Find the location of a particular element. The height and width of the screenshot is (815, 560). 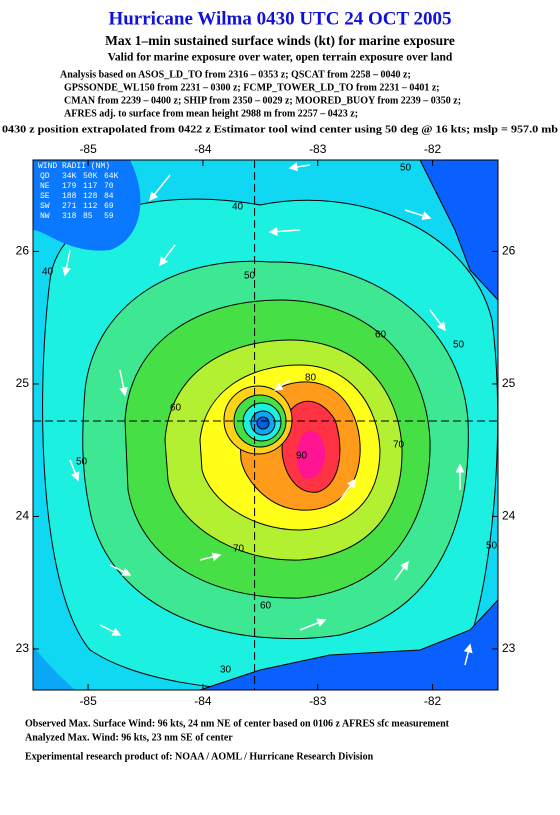

wind-radii-title: WIND RADII (NM) is located at coordinates (74, 166).